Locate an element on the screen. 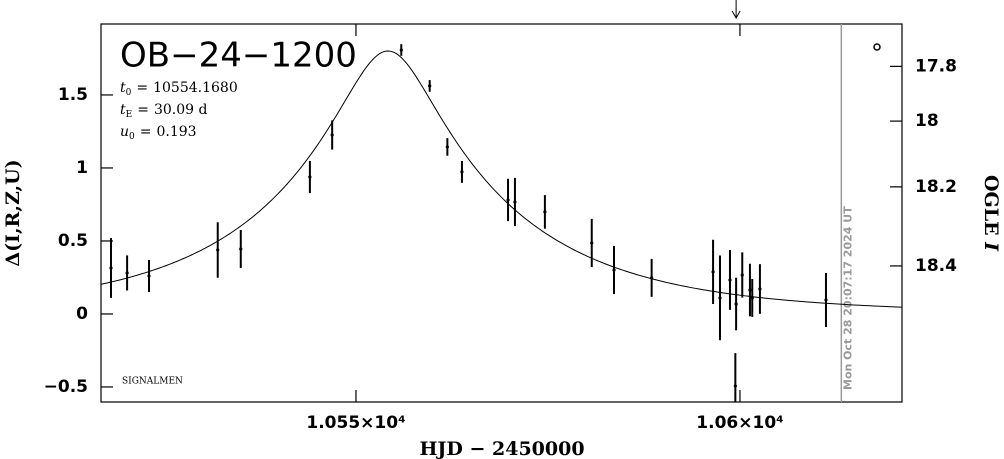 This screenshot has width=1004, height=459. param-value: 10554.1680 is located at coordinates (195, 88).